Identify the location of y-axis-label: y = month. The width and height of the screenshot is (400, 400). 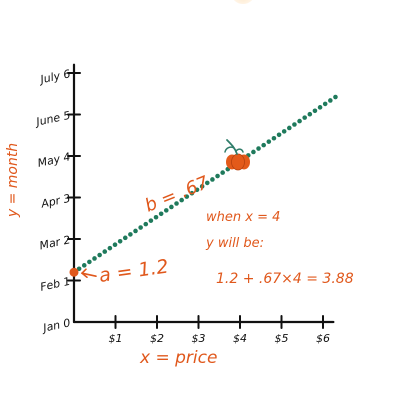
(13, 180).